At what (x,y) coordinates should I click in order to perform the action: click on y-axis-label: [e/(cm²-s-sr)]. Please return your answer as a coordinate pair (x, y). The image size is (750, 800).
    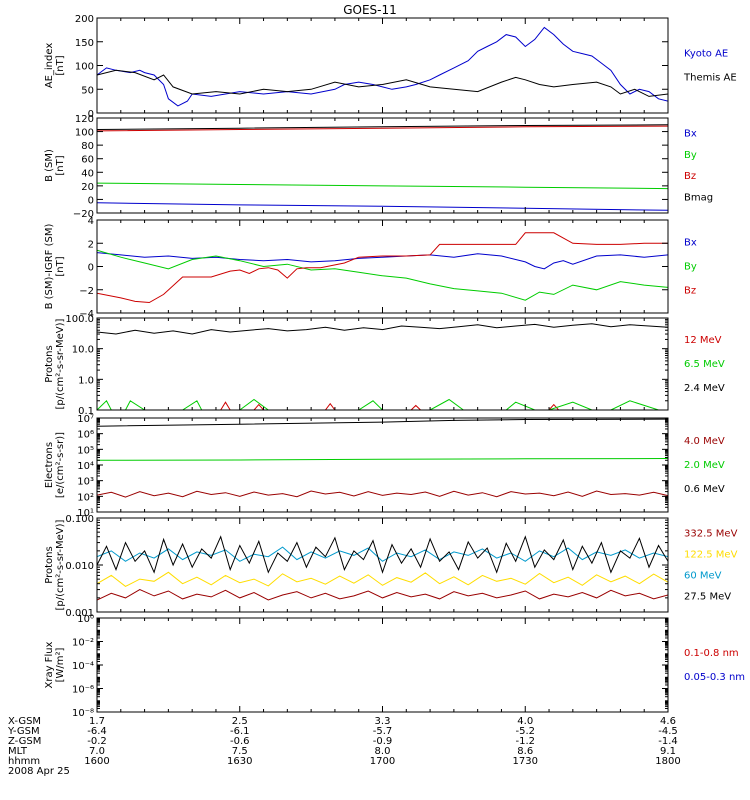
    Looking at the image, I should click on (60, 465).